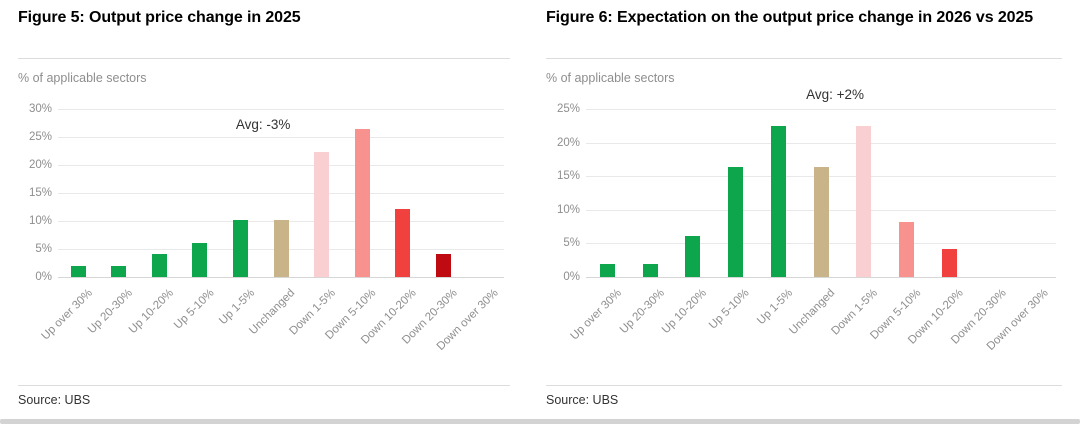 This screenshot has width=1080, height=426. What do you see at coordinates (804, 385) in the screenshot?
I see `figure6-source-separator` at bounding box center [804, 385].